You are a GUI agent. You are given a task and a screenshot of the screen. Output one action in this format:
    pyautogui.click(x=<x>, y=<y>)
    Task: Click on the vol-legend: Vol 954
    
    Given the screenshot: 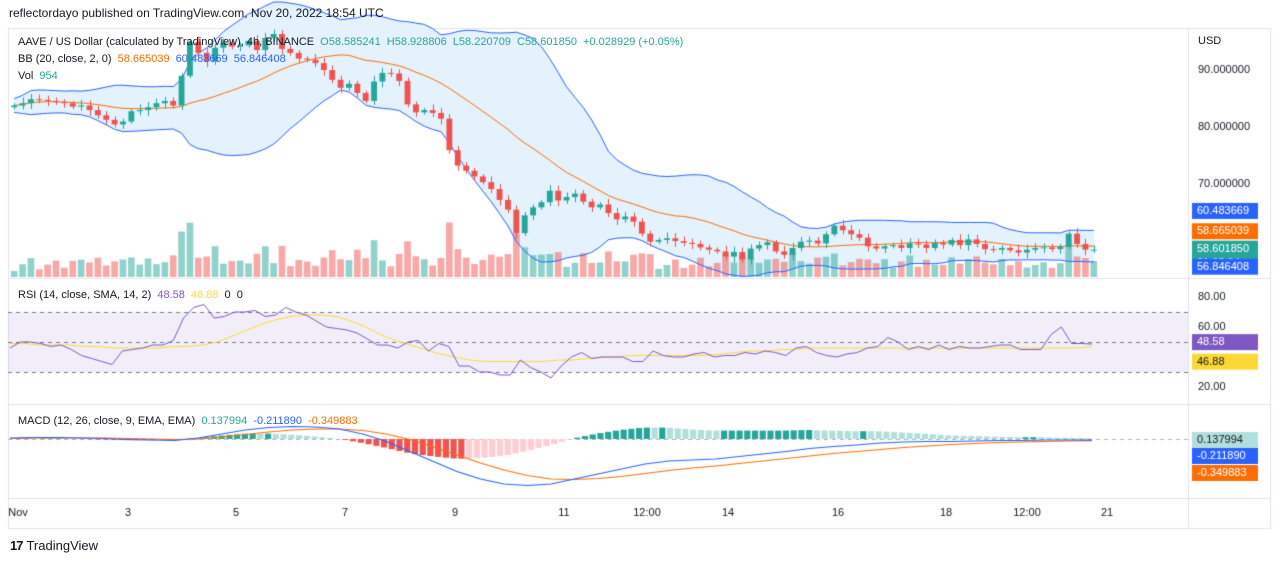 What is the action you would take?
    pyautogui.click(x=39, y=76)
    